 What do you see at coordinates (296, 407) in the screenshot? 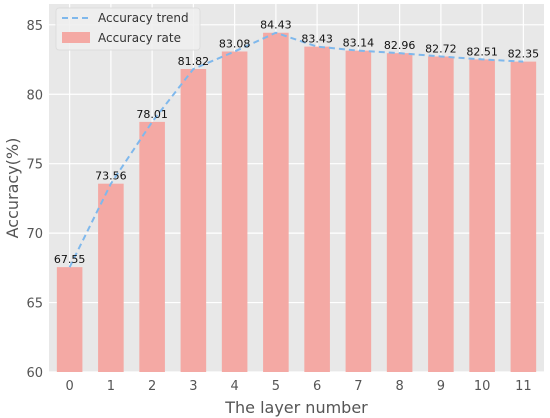
I see `x-axis-label: The layer number` at bounding box center [296, 407].